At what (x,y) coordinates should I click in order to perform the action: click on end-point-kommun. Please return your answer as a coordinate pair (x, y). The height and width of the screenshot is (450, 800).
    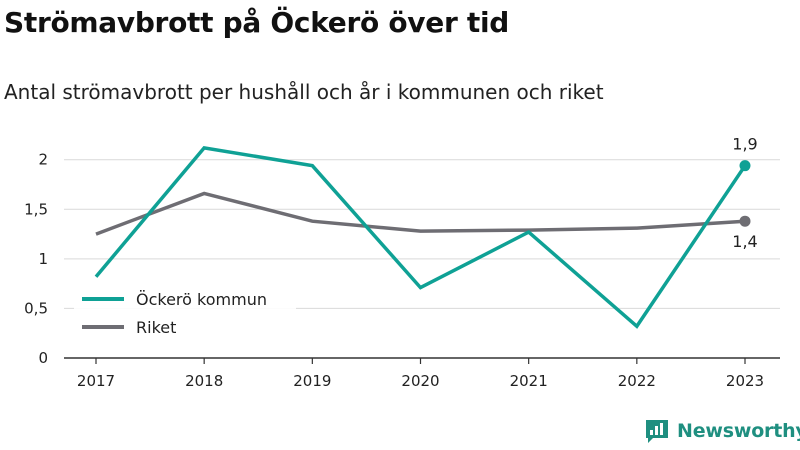
    Looking at the image, I should click on (745, 166).